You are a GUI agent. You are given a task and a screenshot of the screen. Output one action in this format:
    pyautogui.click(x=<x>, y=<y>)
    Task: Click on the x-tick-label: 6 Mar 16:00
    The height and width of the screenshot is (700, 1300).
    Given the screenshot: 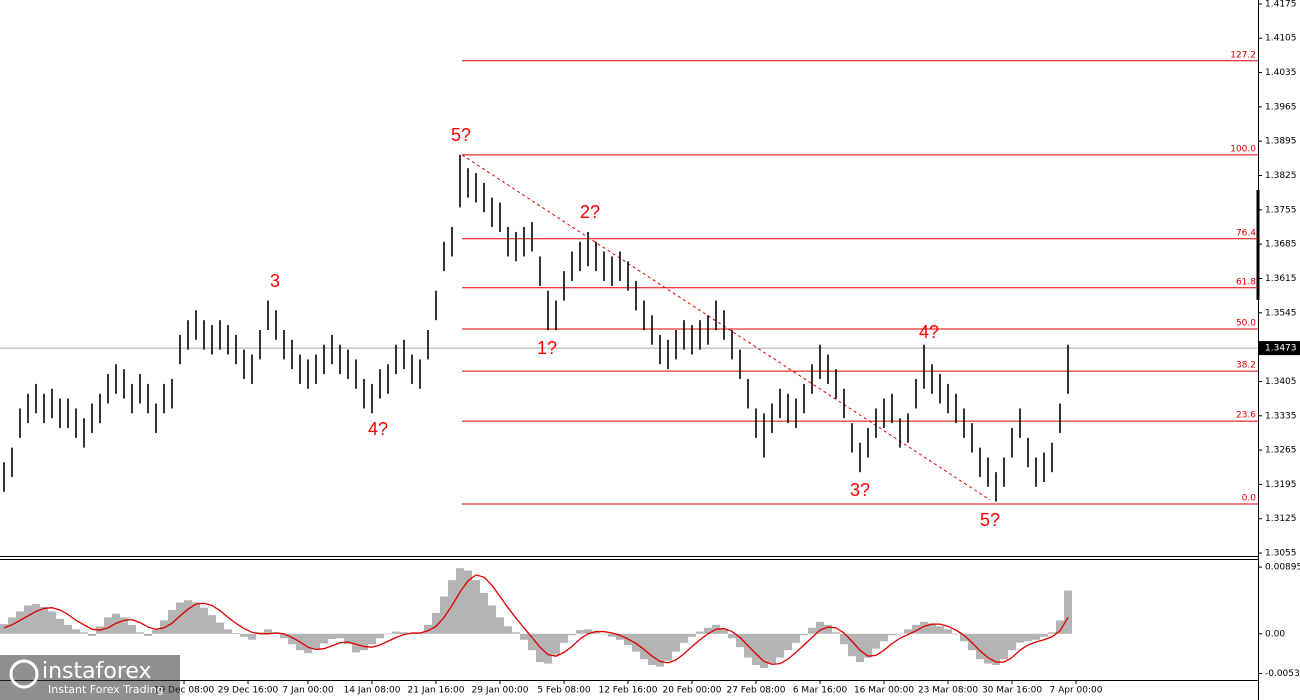 What is the action you would take?
    pyautogui.click(x=820, y=691)
    